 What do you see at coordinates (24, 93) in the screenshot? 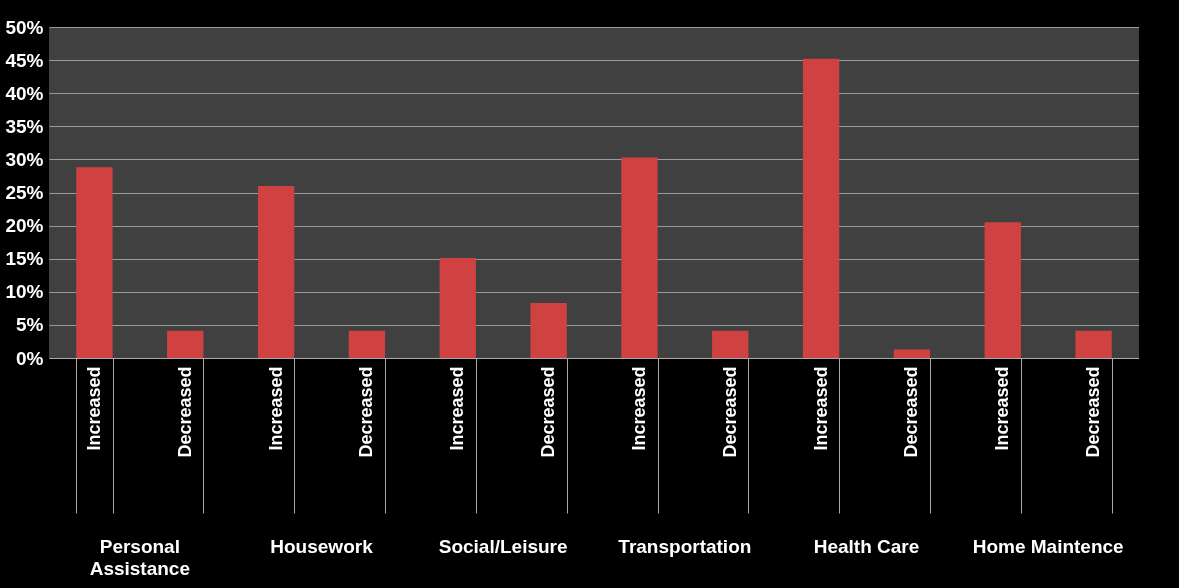
I see `y-tick-label: 40%` at bounding box center [24, 93].